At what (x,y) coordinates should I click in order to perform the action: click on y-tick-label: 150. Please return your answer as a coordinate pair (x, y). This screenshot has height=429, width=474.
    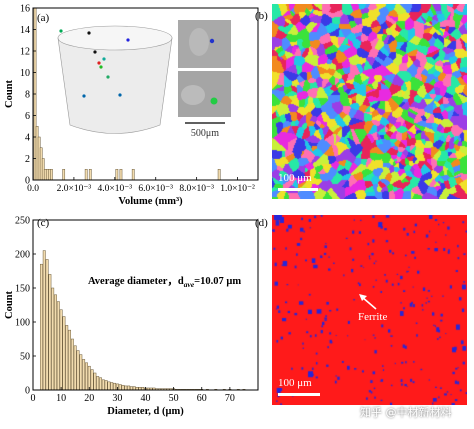
    Looking at the image, I should click on (22, 289).